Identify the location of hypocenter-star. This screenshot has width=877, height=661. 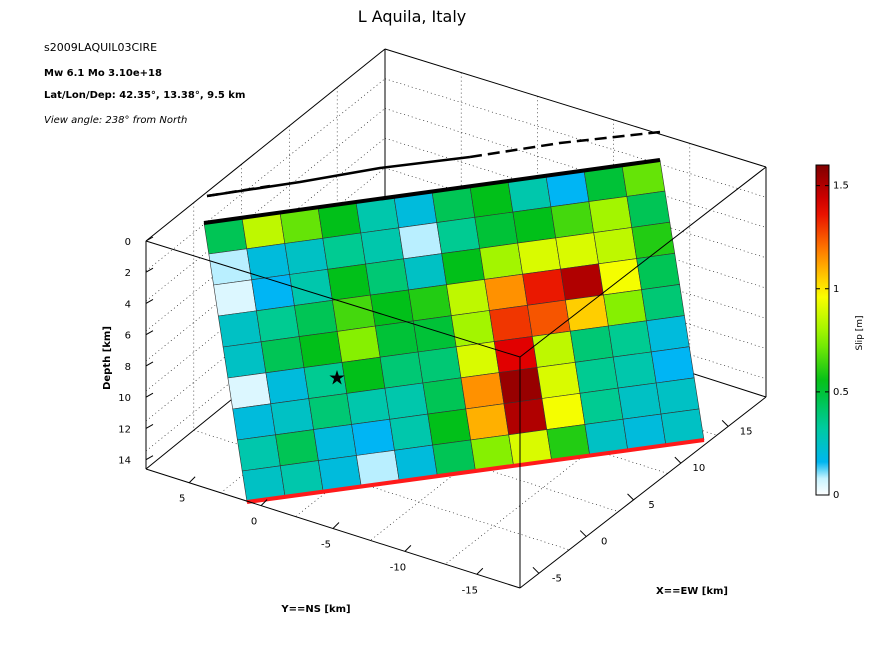
(337, 377).